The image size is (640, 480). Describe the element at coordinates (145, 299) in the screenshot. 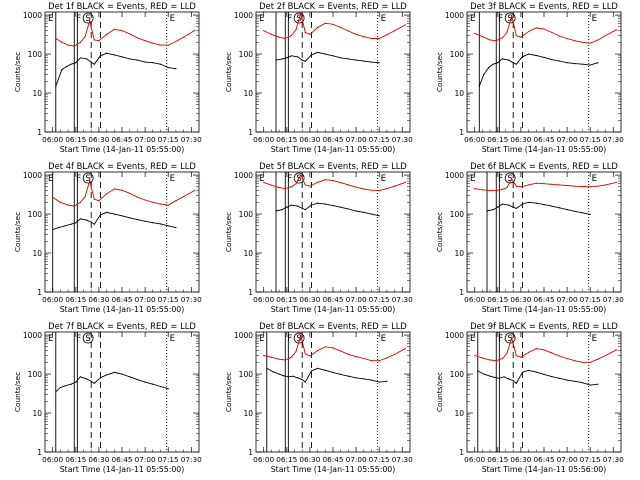

I see `x-tick-label: 07:00` at that location.